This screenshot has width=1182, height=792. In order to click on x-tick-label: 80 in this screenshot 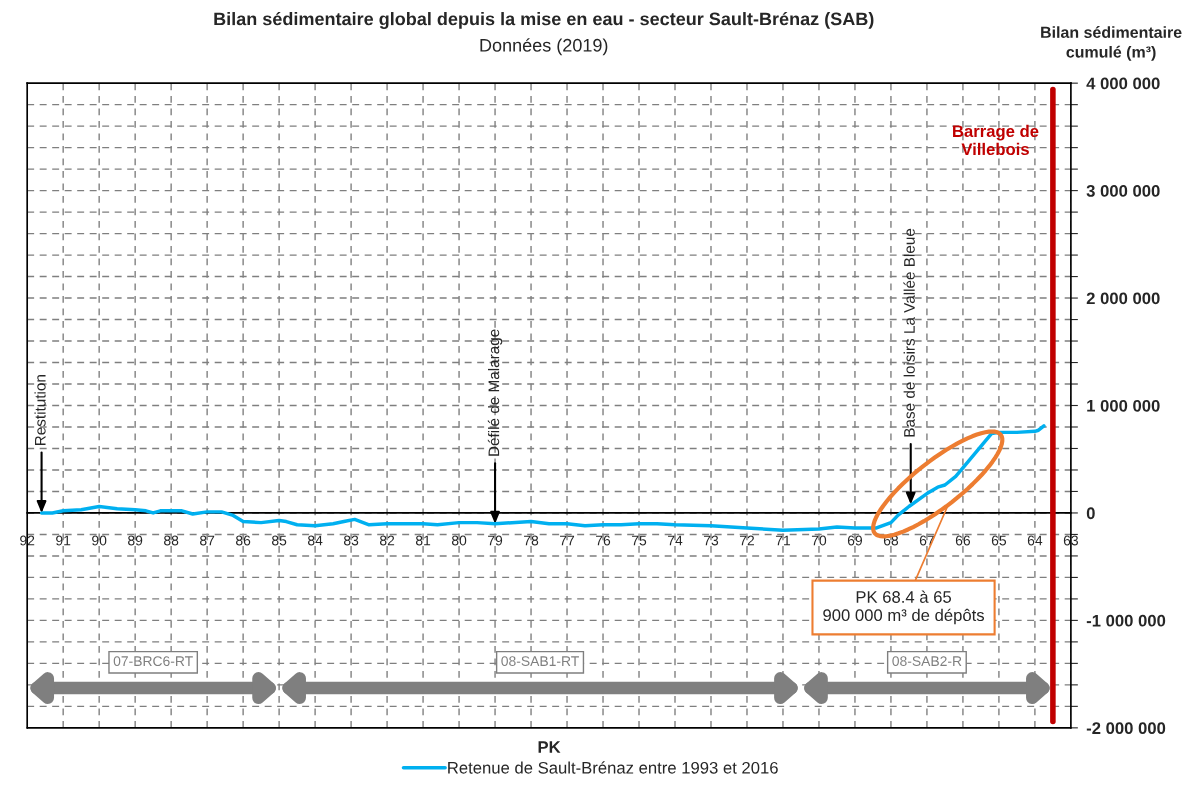, I will do `click(459, 540)`.